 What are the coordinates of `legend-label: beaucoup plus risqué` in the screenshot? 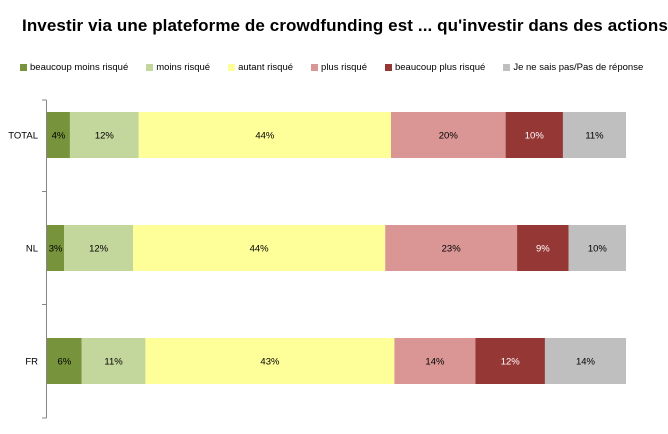 It's located at (440, 67).